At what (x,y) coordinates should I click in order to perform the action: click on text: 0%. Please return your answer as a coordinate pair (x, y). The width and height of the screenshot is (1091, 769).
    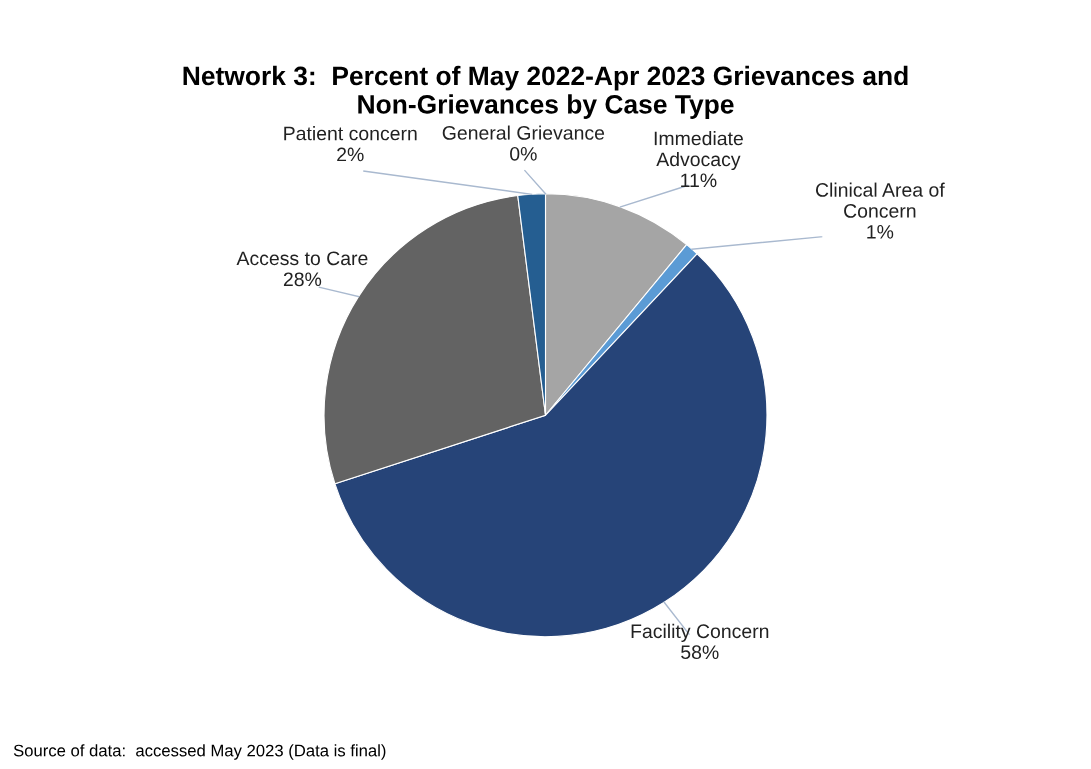
    Looking at the image, I should click on (523, 153).